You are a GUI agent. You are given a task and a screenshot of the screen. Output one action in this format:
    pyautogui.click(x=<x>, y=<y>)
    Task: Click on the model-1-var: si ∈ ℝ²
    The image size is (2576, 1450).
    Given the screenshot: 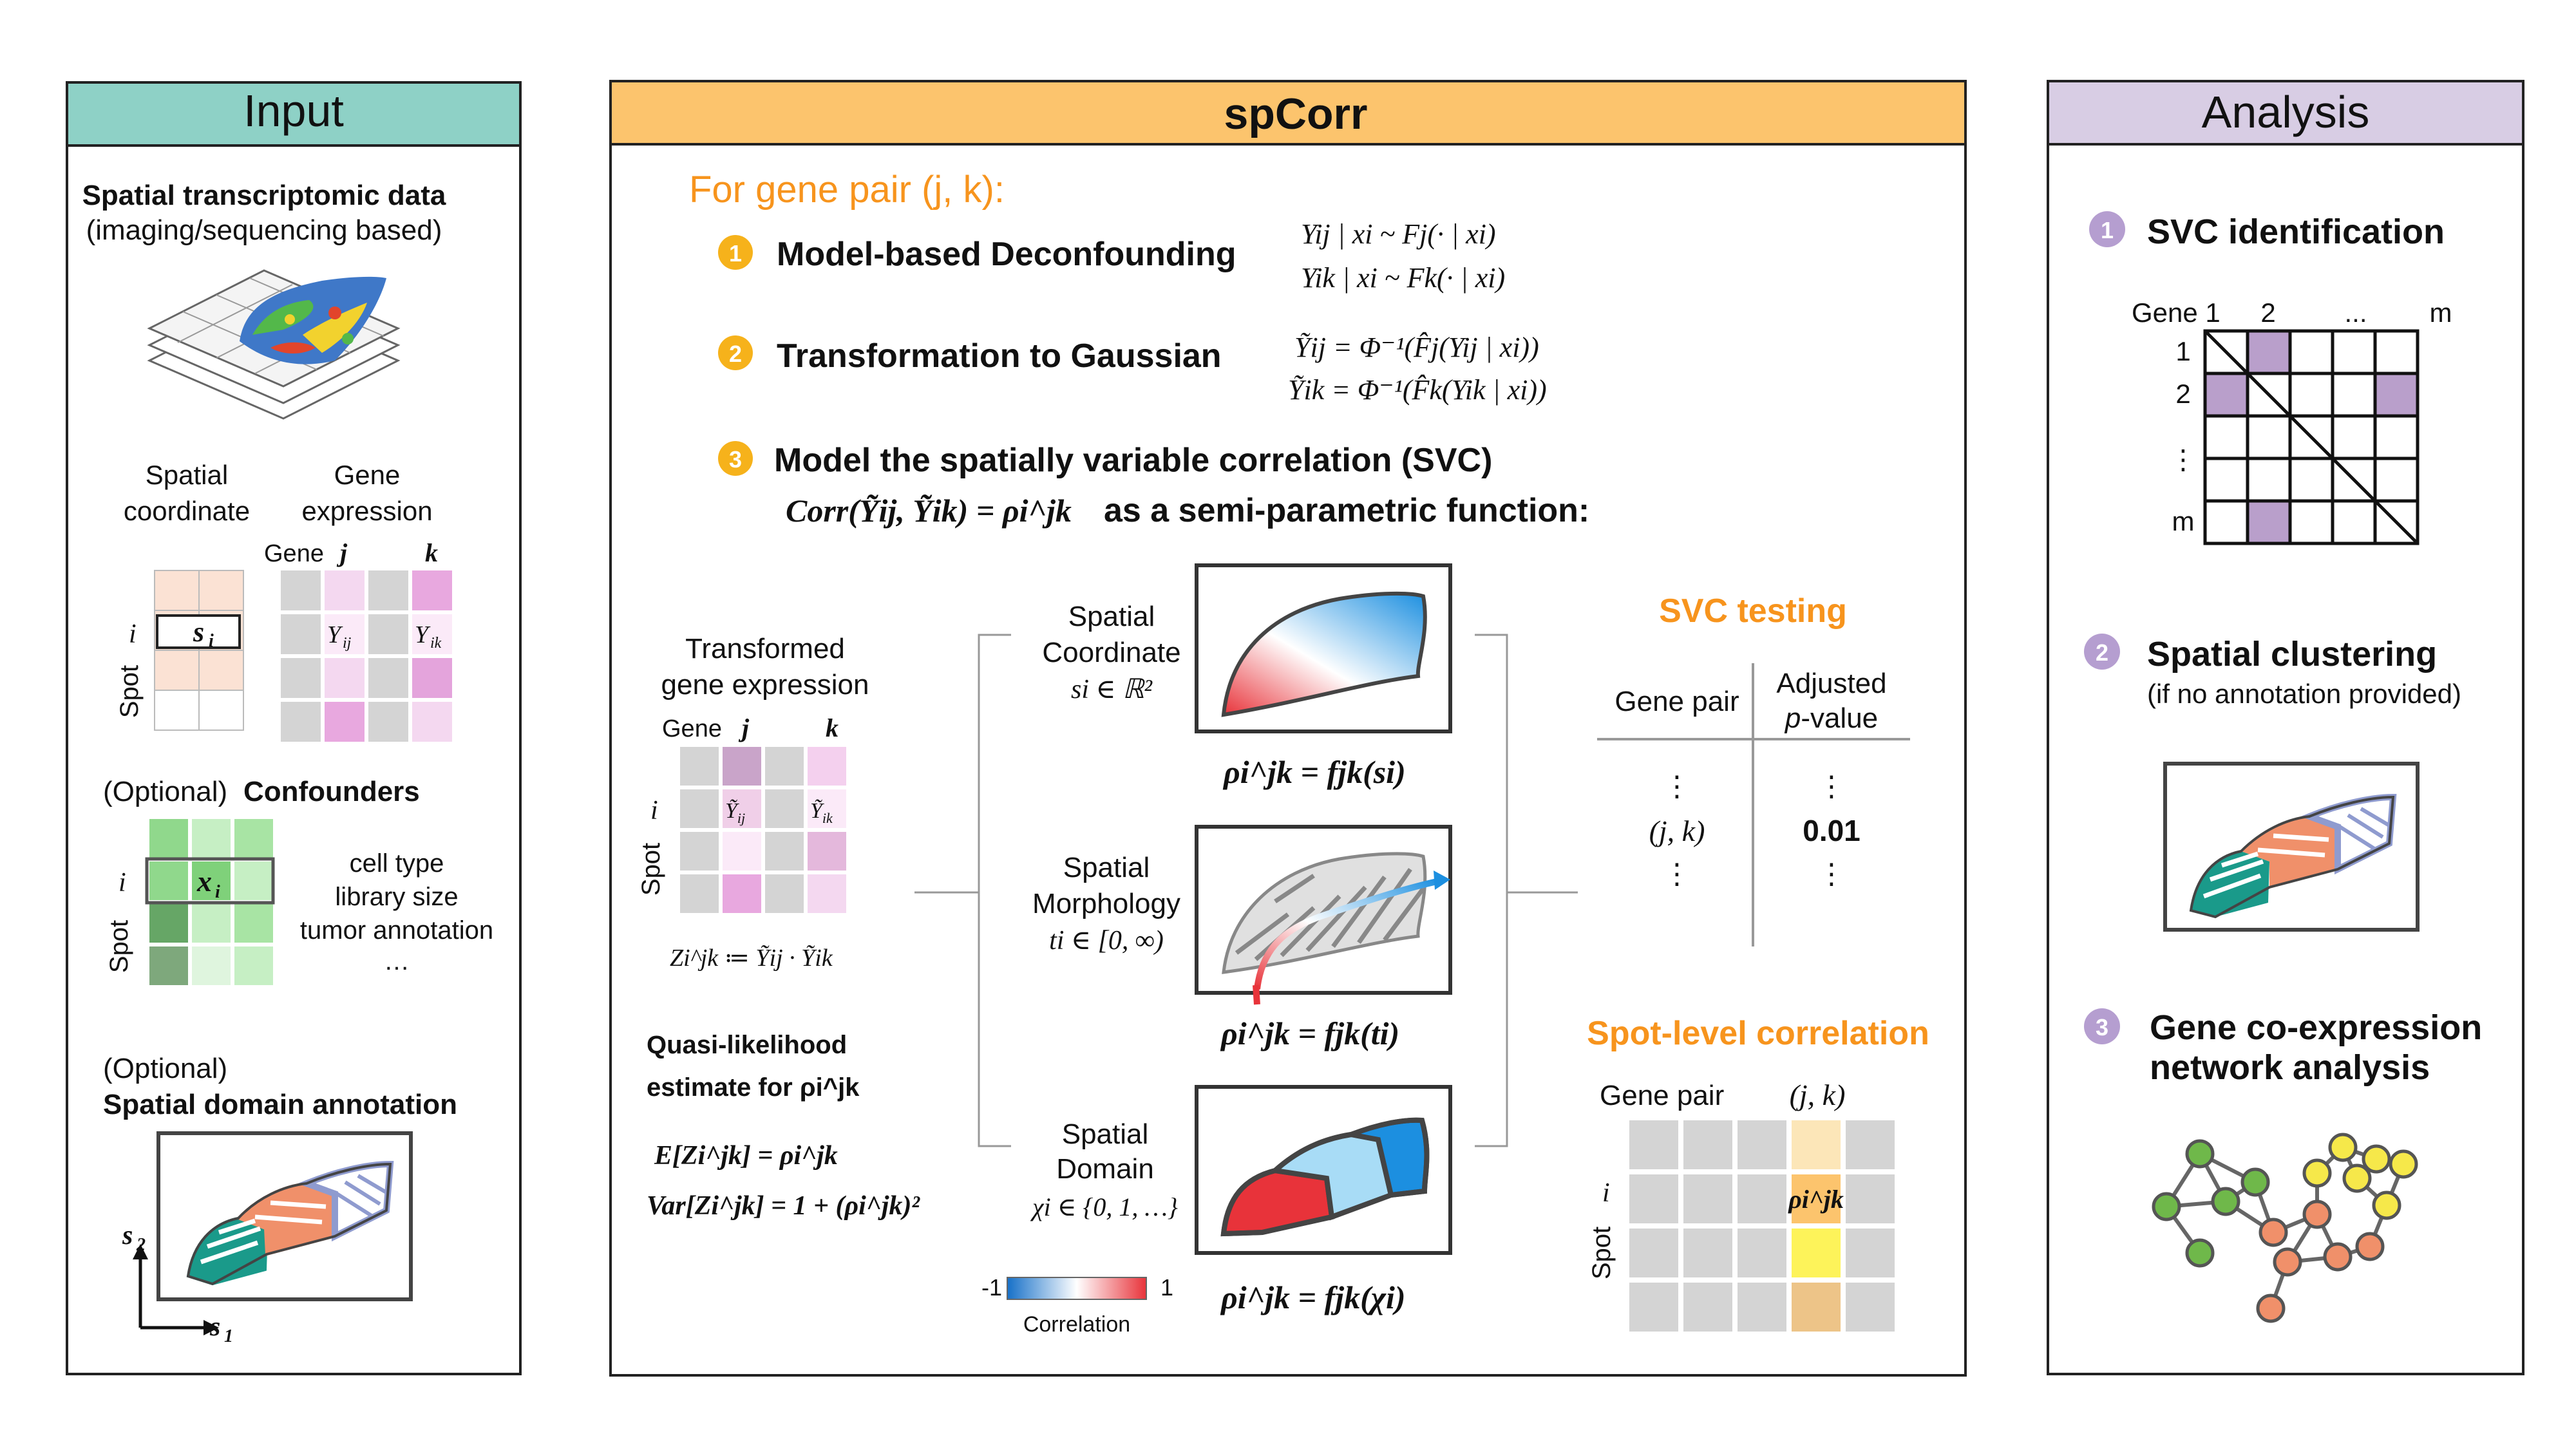 What is the action you would take?
    pyautogui.click(x=1112, y=689)
    